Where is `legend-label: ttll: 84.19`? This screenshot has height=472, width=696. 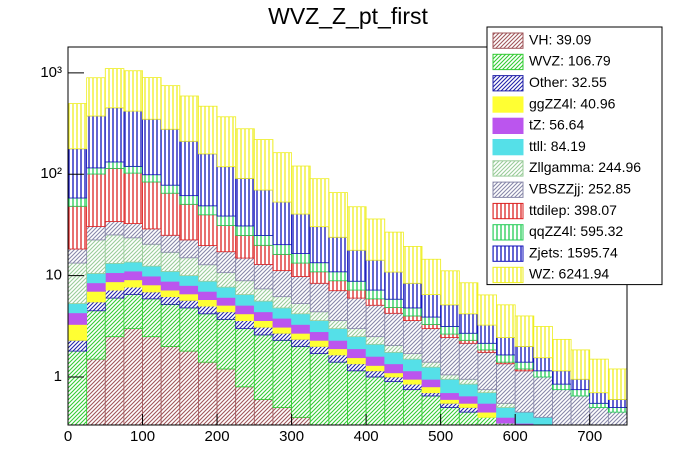 legend-label: ttll: 84.19 is located at coordinates (557, 146).